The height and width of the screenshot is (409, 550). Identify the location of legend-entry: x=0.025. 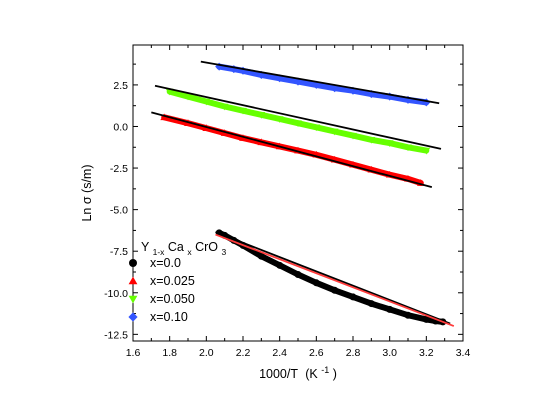
(161, 281).